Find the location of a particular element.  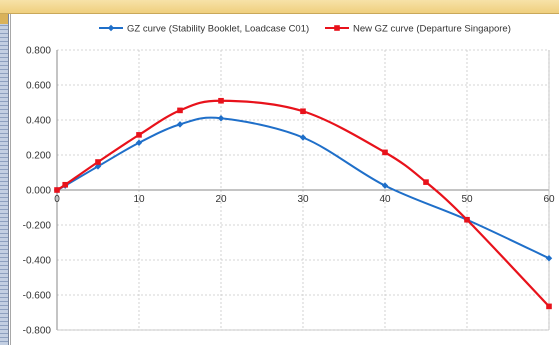

y-tick-label: -0.400 is located at coordinates (37, 261).